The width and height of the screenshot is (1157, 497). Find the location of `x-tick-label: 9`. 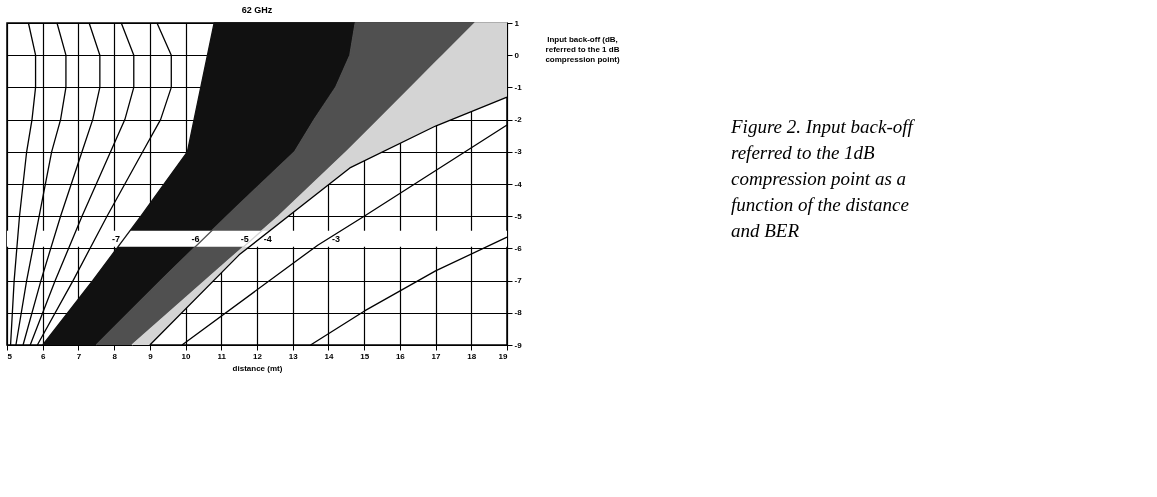

x-tick-label: 9 is located at coordinates (151, 356).